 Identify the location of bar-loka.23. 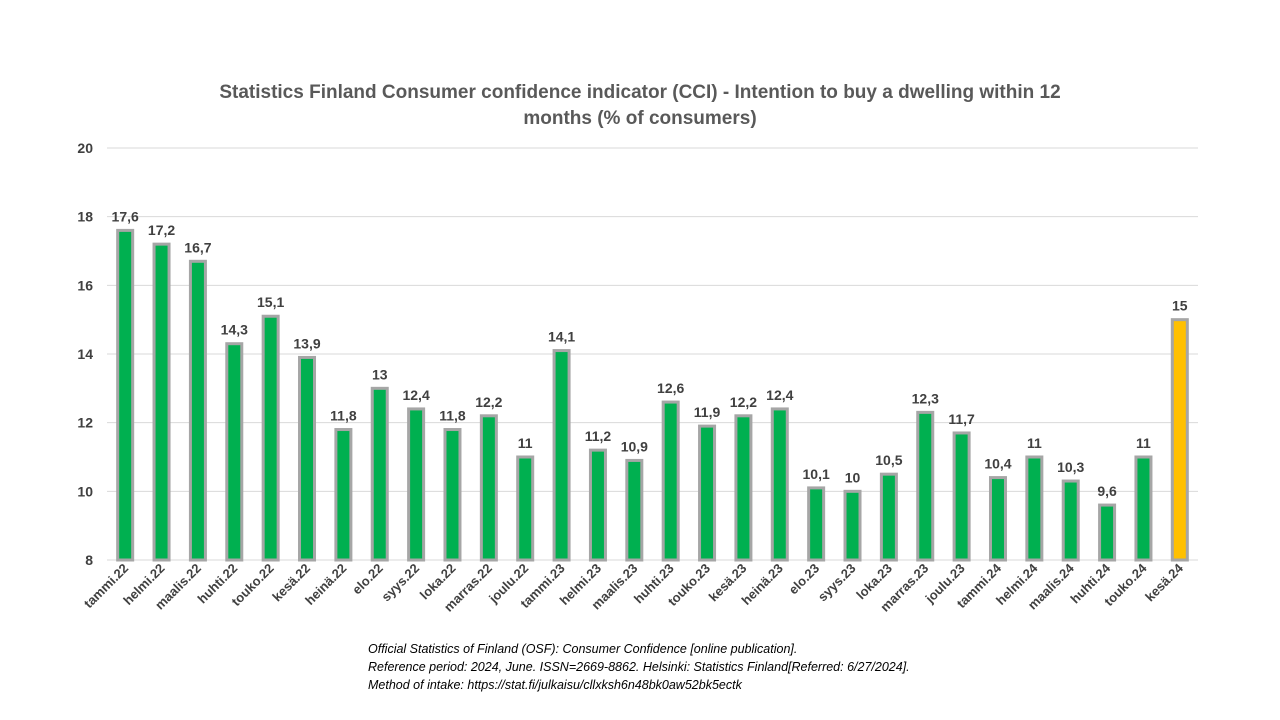
(888, 517).